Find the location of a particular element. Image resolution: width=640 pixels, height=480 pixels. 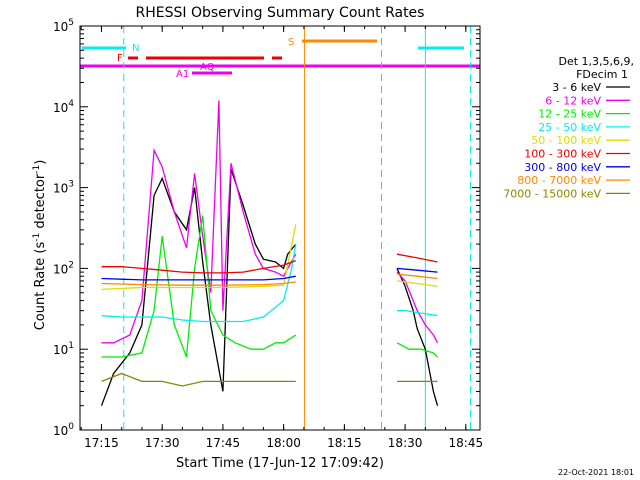

series-6-12-kev is located at coordinates (417, 307).